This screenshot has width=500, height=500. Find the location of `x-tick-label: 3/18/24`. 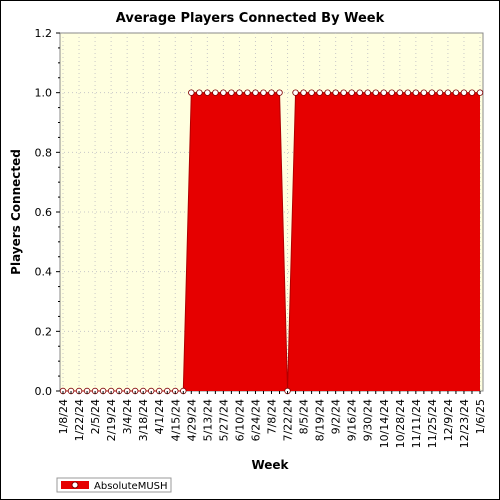

x-tick-label: 3/18/24 is located at coordinates (143, 420).